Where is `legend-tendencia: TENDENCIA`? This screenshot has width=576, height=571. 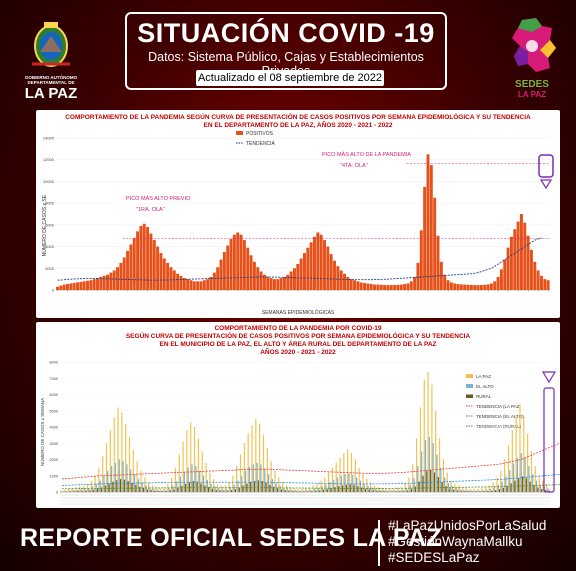
legend-tendencia: TENDENCIA is located at coordinates (261, 144).